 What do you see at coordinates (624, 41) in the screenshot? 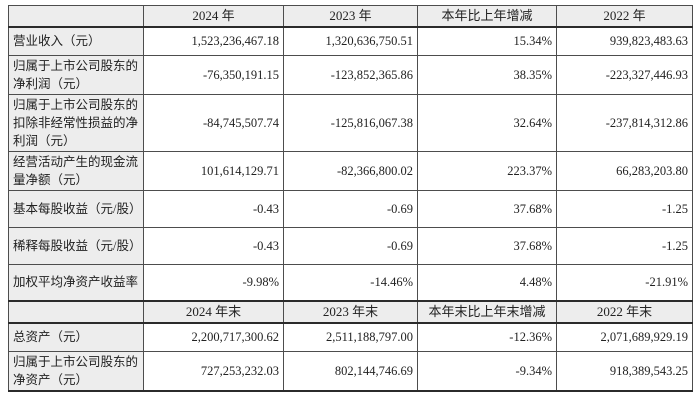
I see `value-cell-2022: 939,823,483.63` at bounding box center [624, 41].